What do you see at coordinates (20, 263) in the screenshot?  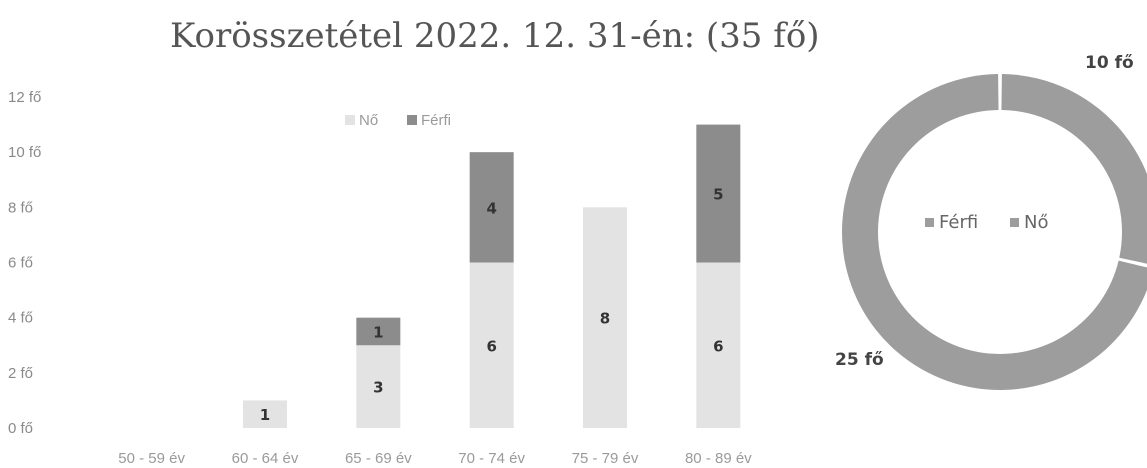 I see `y-tick-label: 6 fő` at bounding box center [20, 263].